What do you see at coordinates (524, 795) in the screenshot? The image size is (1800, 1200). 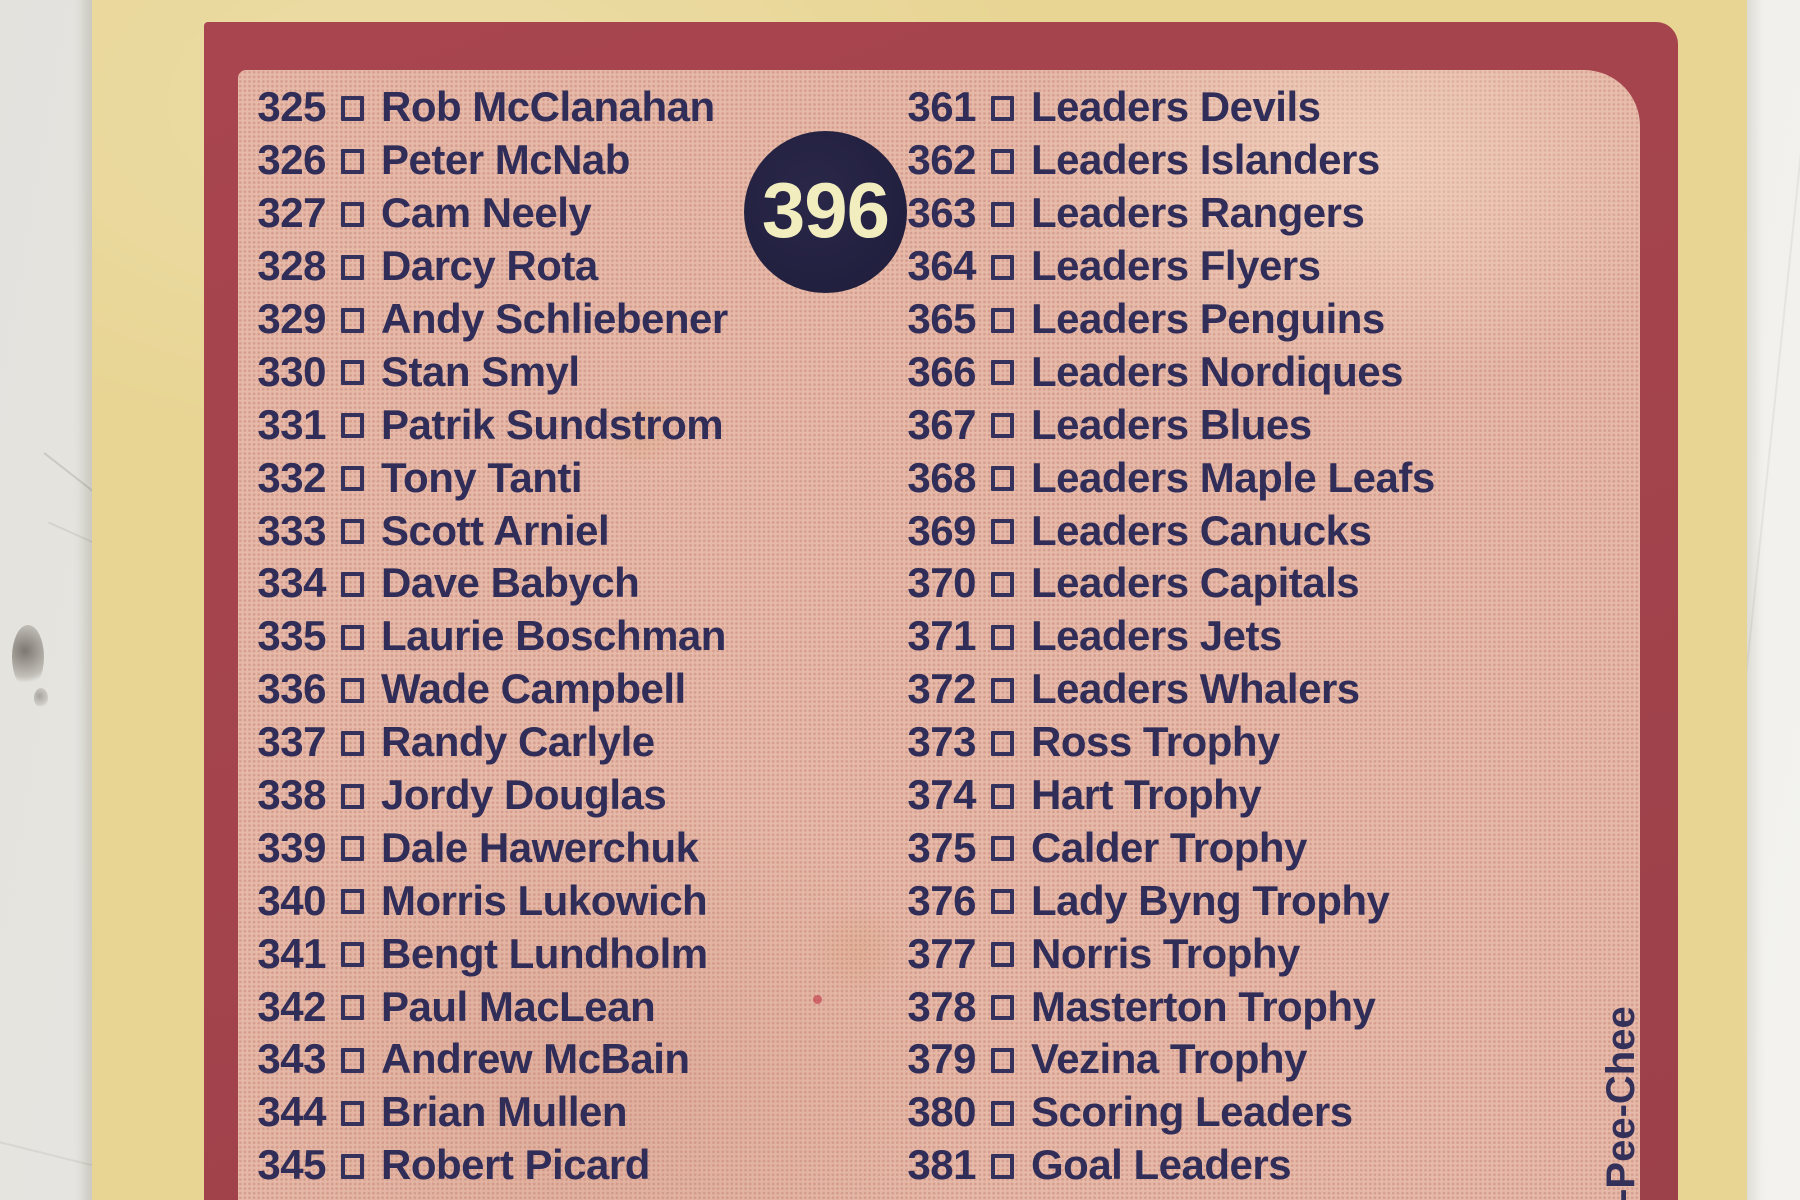 I see `card-title: Jordy Douglas` at bounding box center [524, 795].